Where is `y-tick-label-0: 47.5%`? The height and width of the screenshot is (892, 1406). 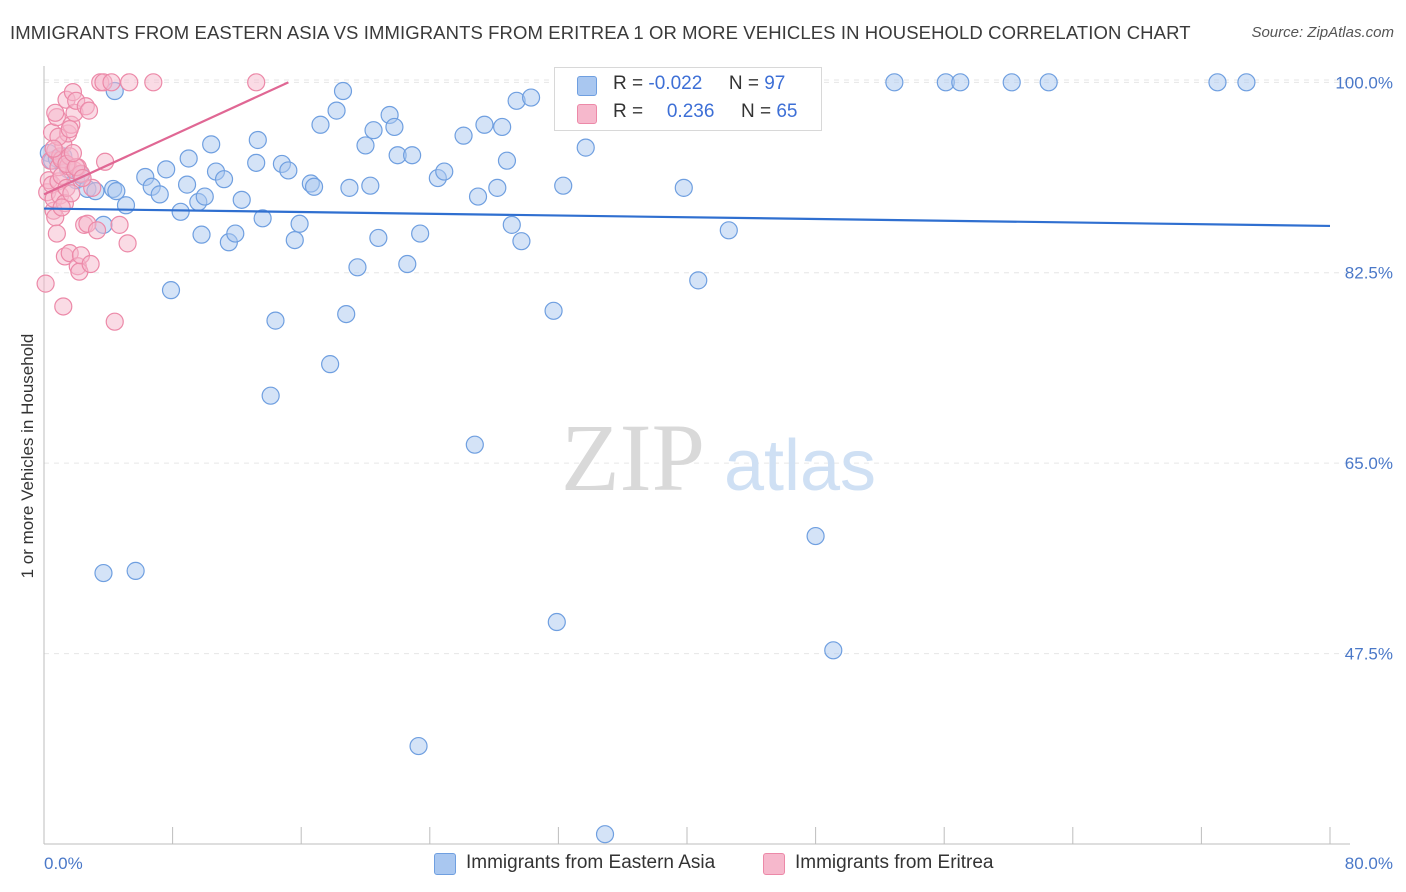 y-tick-label-0: 47.5% is located at coordinates (1369, 654).